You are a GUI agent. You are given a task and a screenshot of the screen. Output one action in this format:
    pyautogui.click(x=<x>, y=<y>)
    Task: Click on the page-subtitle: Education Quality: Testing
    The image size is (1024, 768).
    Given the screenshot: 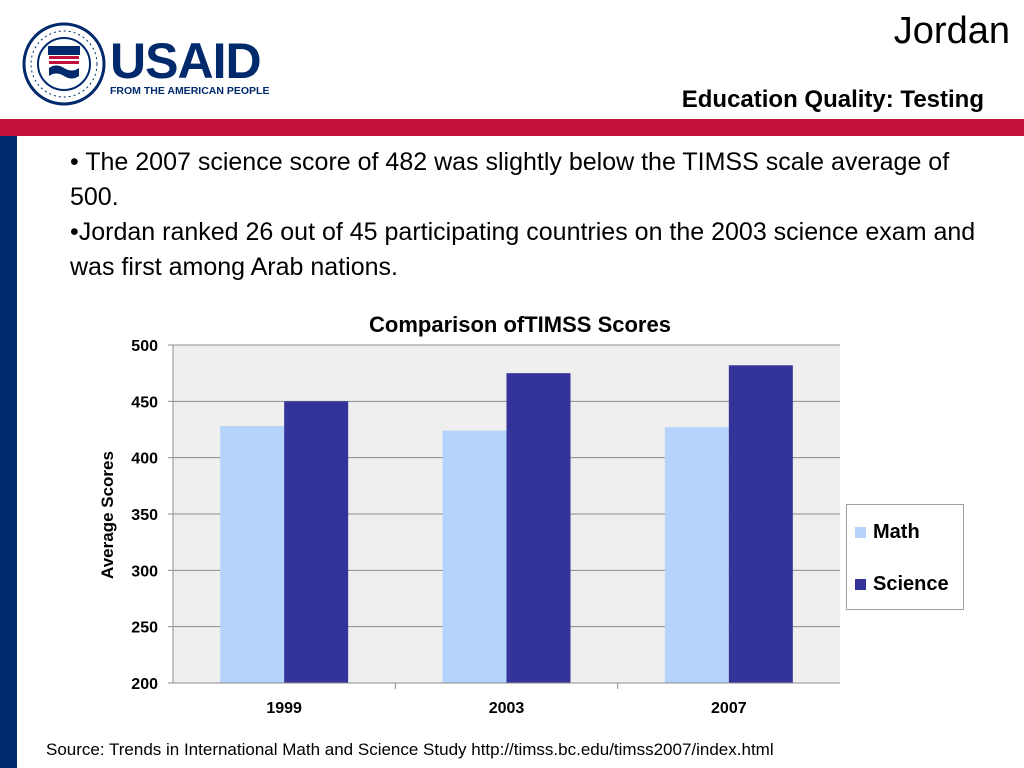 What is the action you would take?
    pyautogui.click(x=832, y=99)
    